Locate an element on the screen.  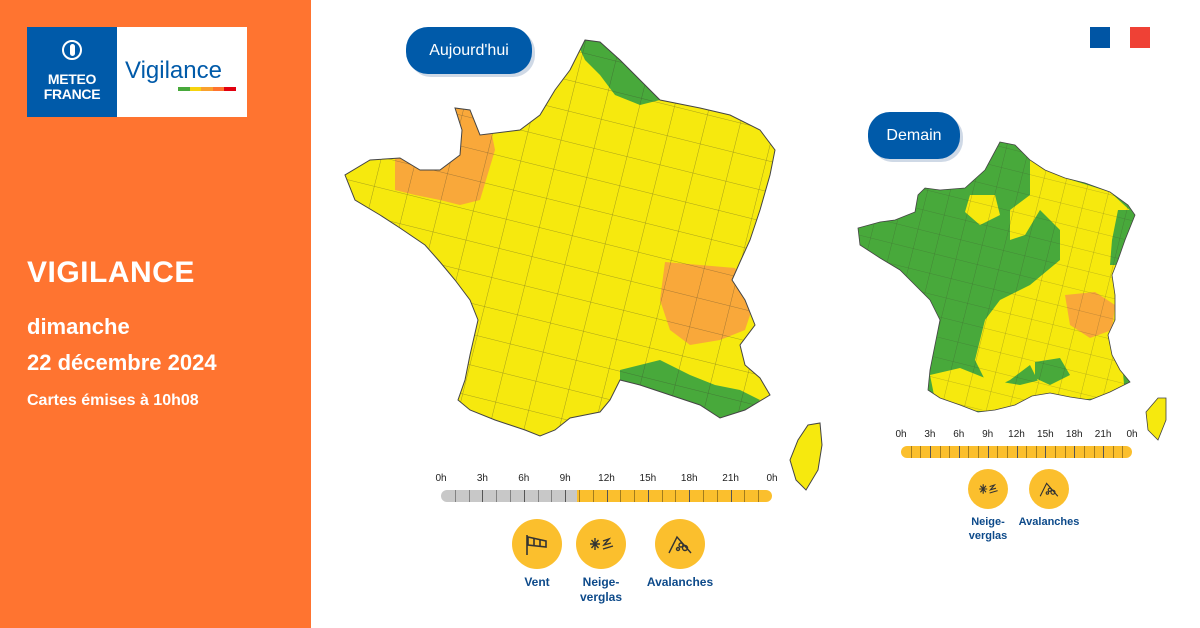
logo-line2: FRANCE is located at coordinates (72, 94).